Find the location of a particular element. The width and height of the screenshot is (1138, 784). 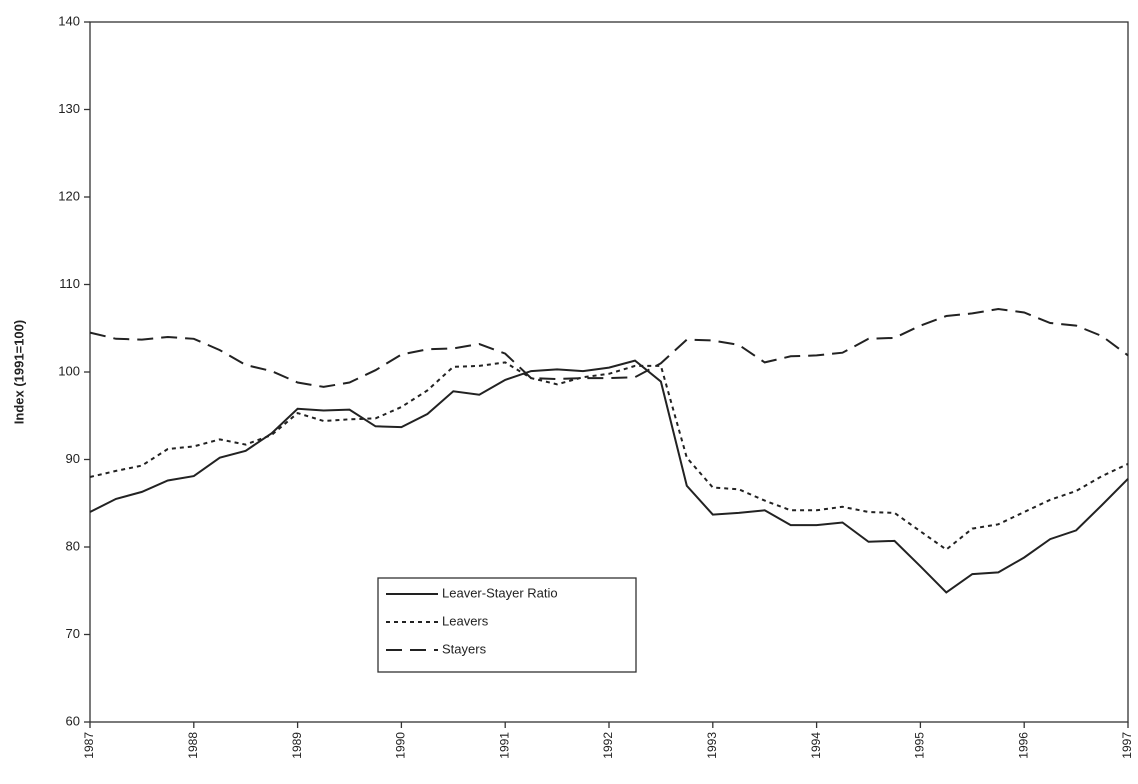

legend-label: Leavers is located at coordinates (465, 620).